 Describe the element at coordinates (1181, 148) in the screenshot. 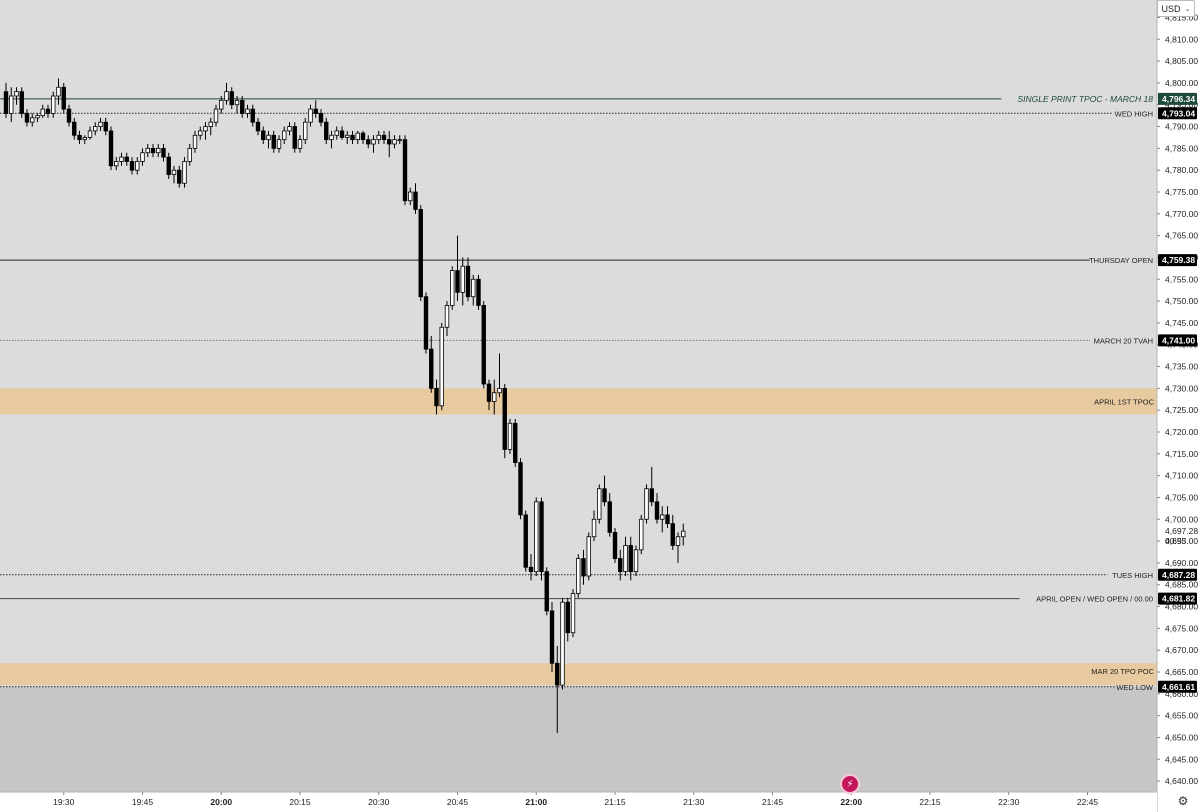

I see `price-tick-label: 4,785.00` at that location.